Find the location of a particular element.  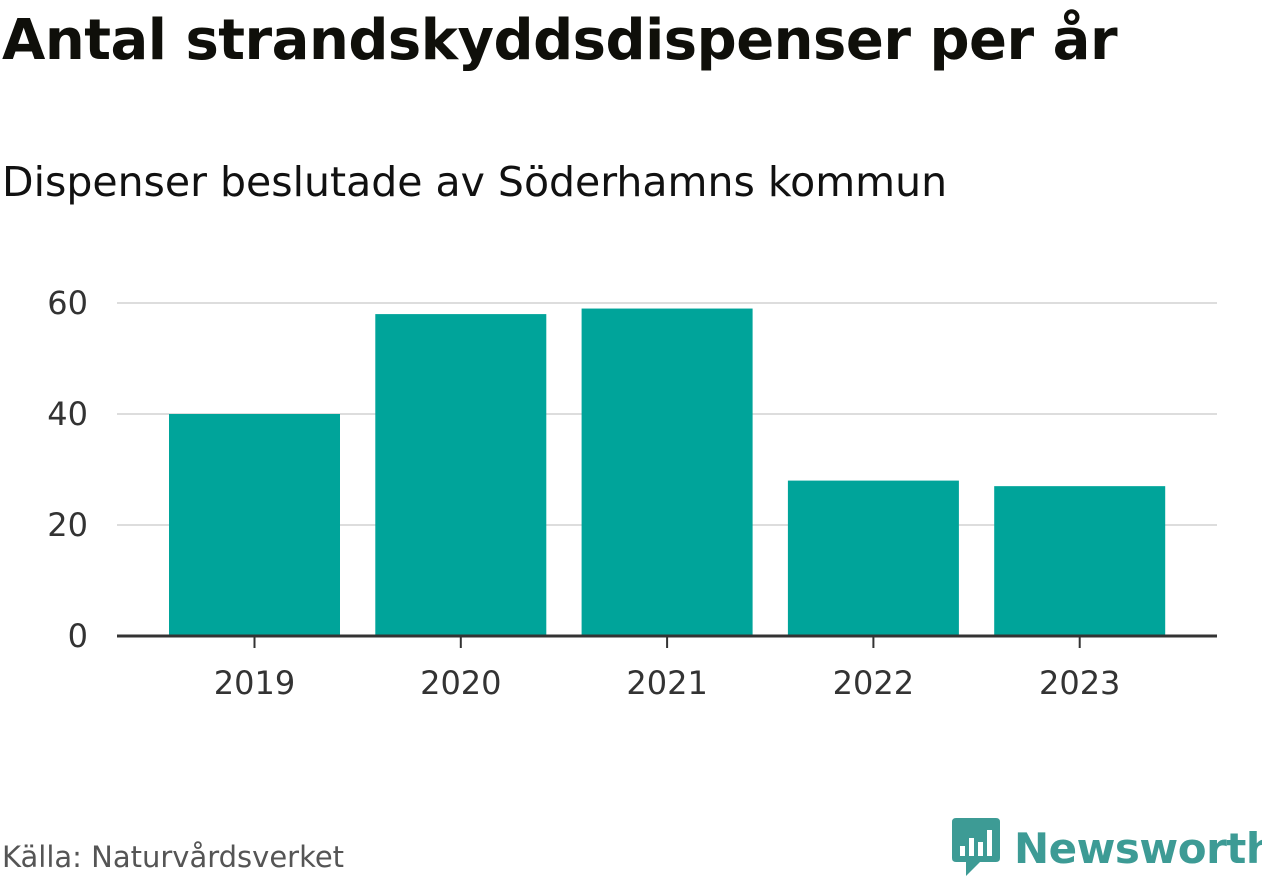

y-tick-label-60: 60 is located at coordinates (67, 303).